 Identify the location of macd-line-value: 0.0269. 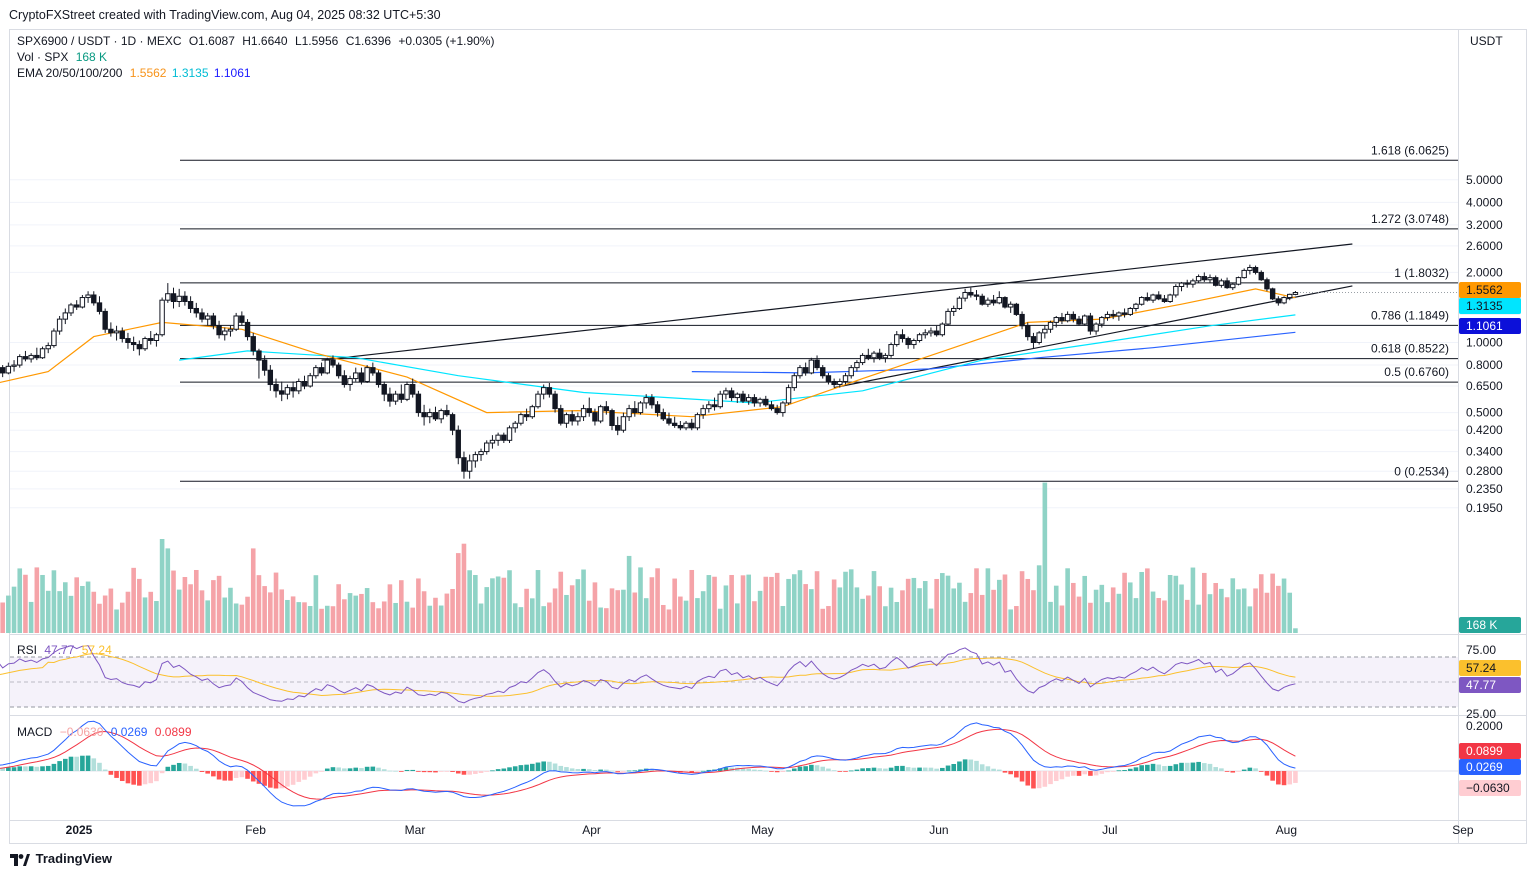
(129, 732).